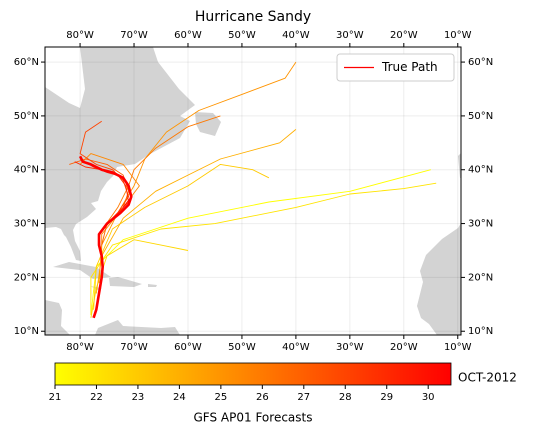 The width and height of the screenshot is (538, 440). What do you see at coordinates (152, 285) in the screenshot?
I see `puerto-rico` at bounding box center [152, 285].